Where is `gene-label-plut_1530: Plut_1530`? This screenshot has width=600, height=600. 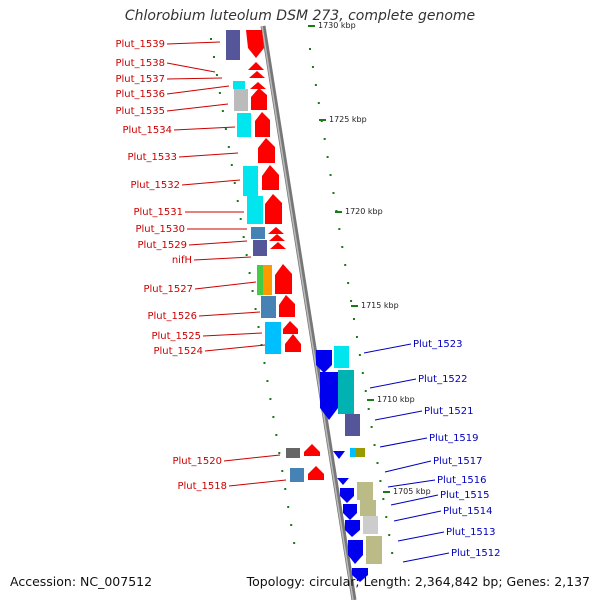 gene-label-plut_1530: Plut_1530 is located at coordinates (160, 229).